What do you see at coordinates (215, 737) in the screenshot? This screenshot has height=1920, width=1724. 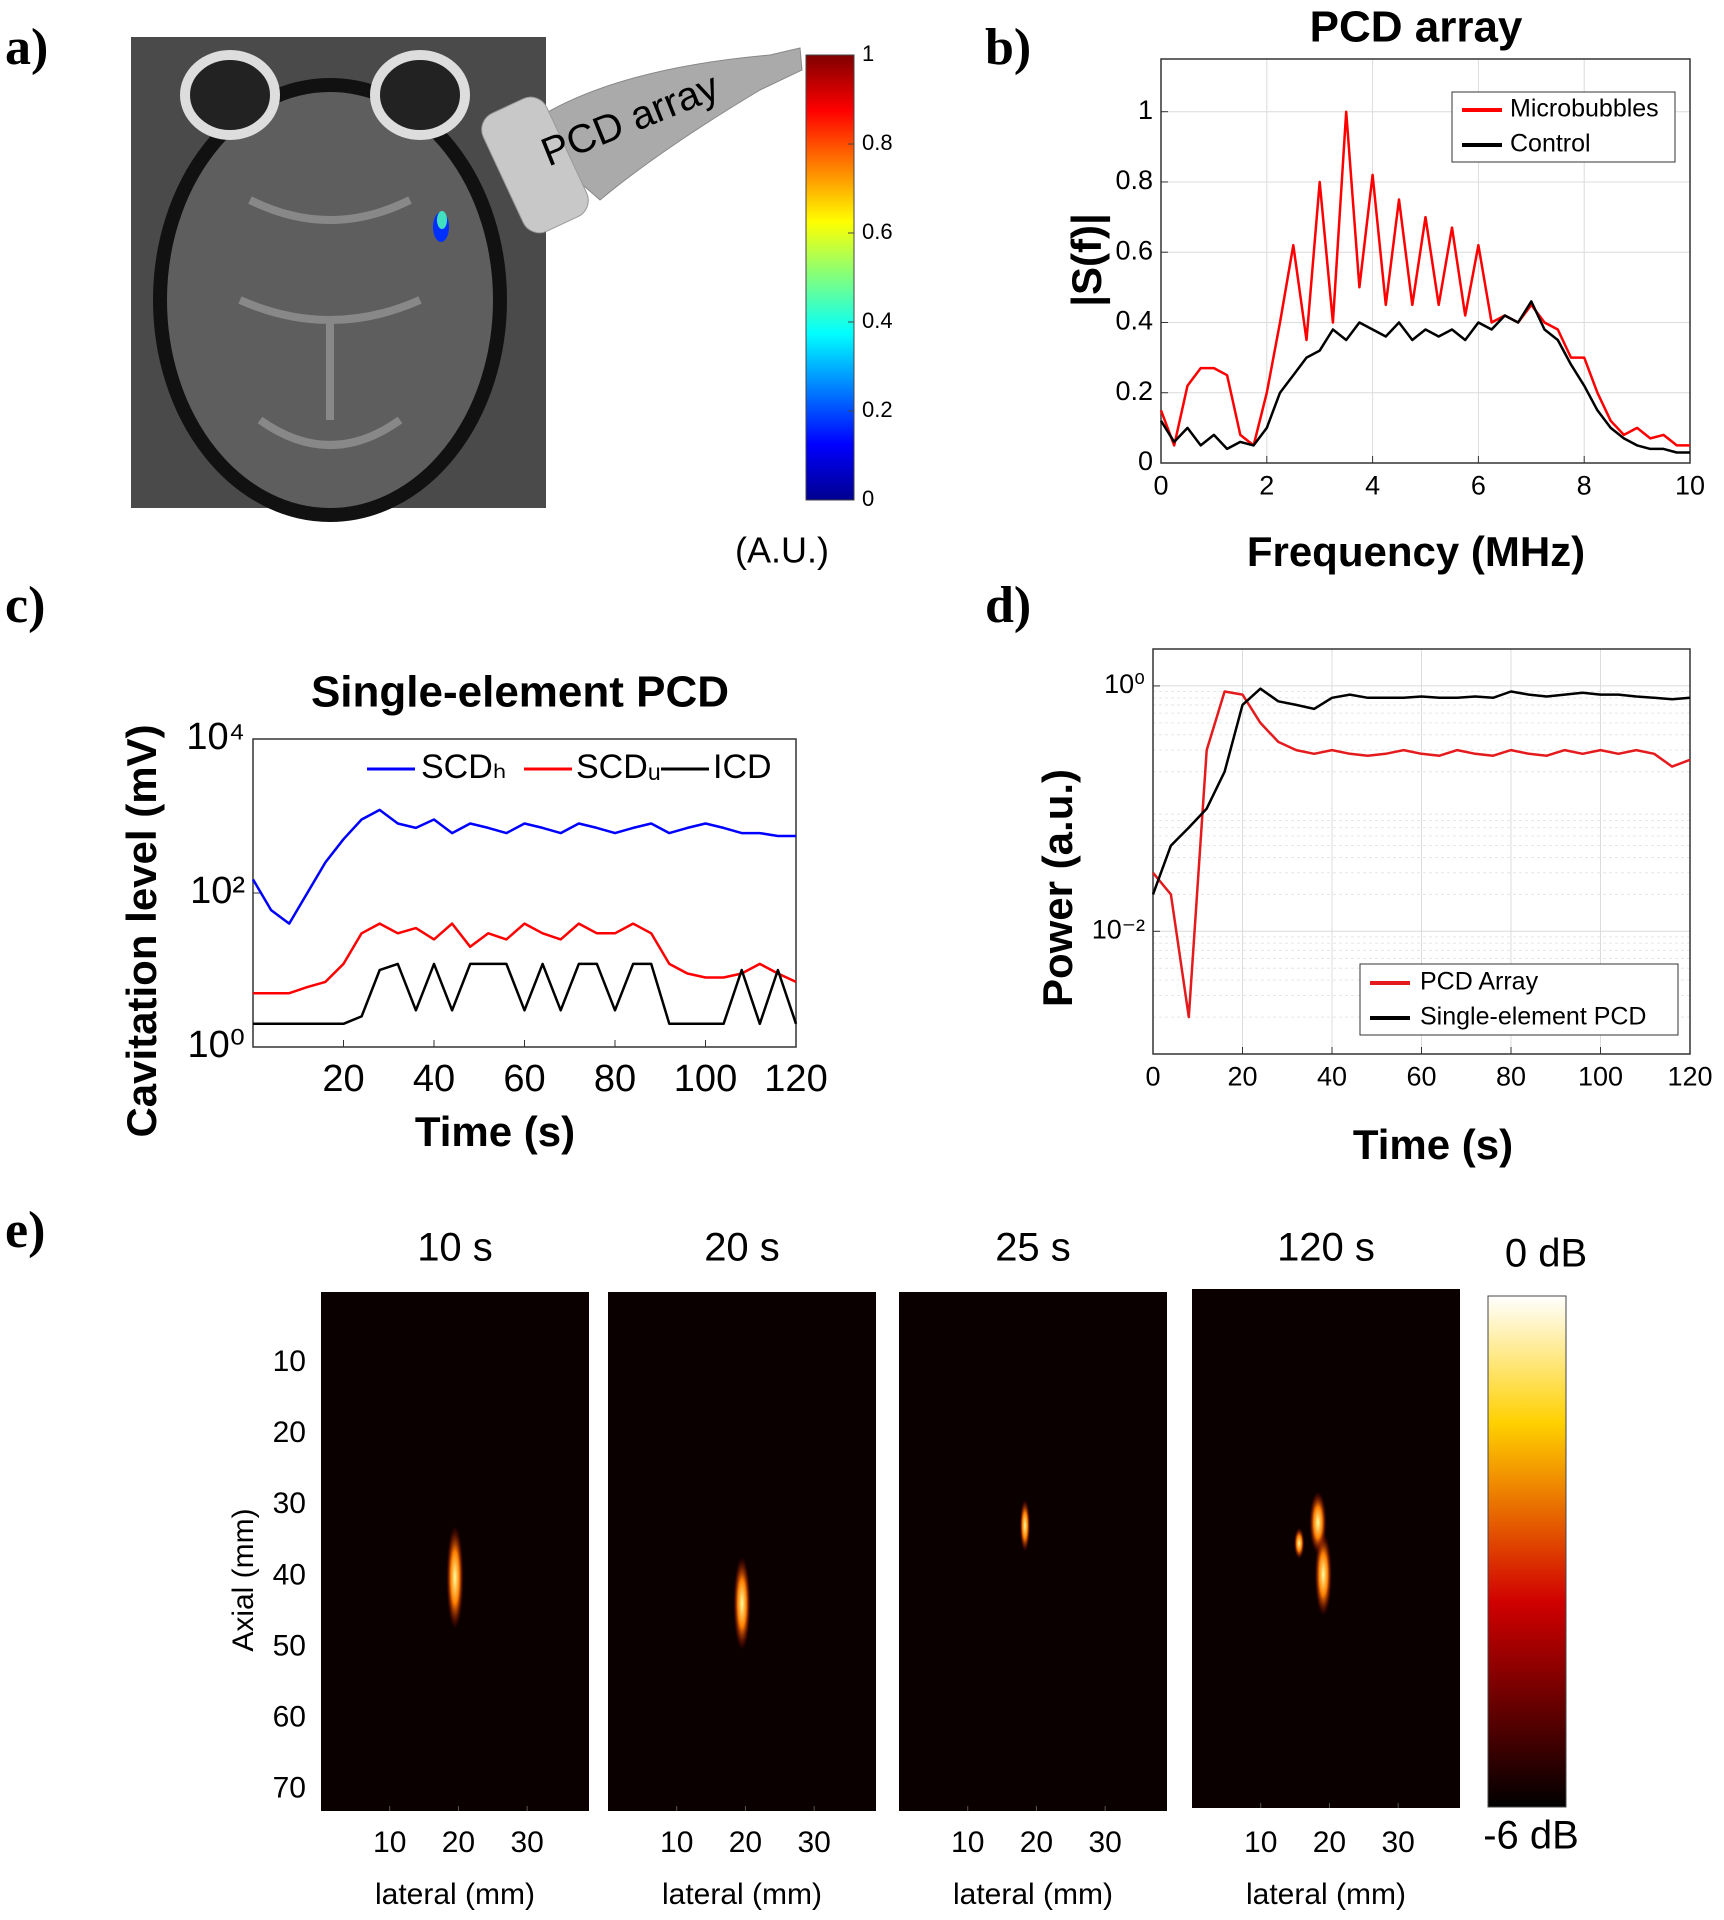 I see `y-tick-label: 10⁴` at bounding box center [215, 737].